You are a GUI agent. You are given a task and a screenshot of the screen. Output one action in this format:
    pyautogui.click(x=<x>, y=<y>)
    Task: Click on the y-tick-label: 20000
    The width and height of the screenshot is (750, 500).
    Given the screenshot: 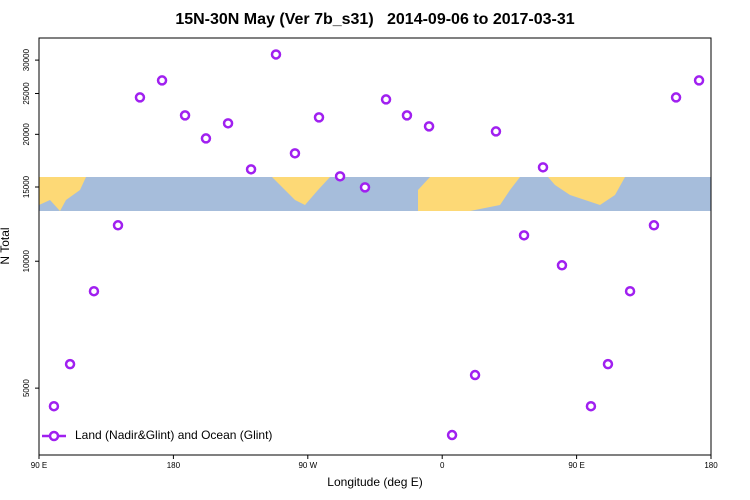 What is the action you would take?
    pyautogui.click(x=26, y=134)
    